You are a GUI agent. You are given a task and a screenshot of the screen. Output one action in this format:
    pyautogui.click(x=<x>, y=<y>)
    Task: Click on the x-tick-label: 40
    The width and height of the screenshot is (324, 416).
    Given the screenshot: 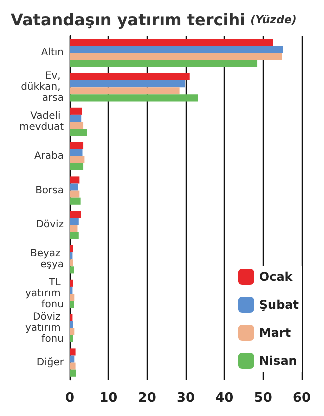 What is the action you would take?
    pyautogui.click(x=225, y=398)
    